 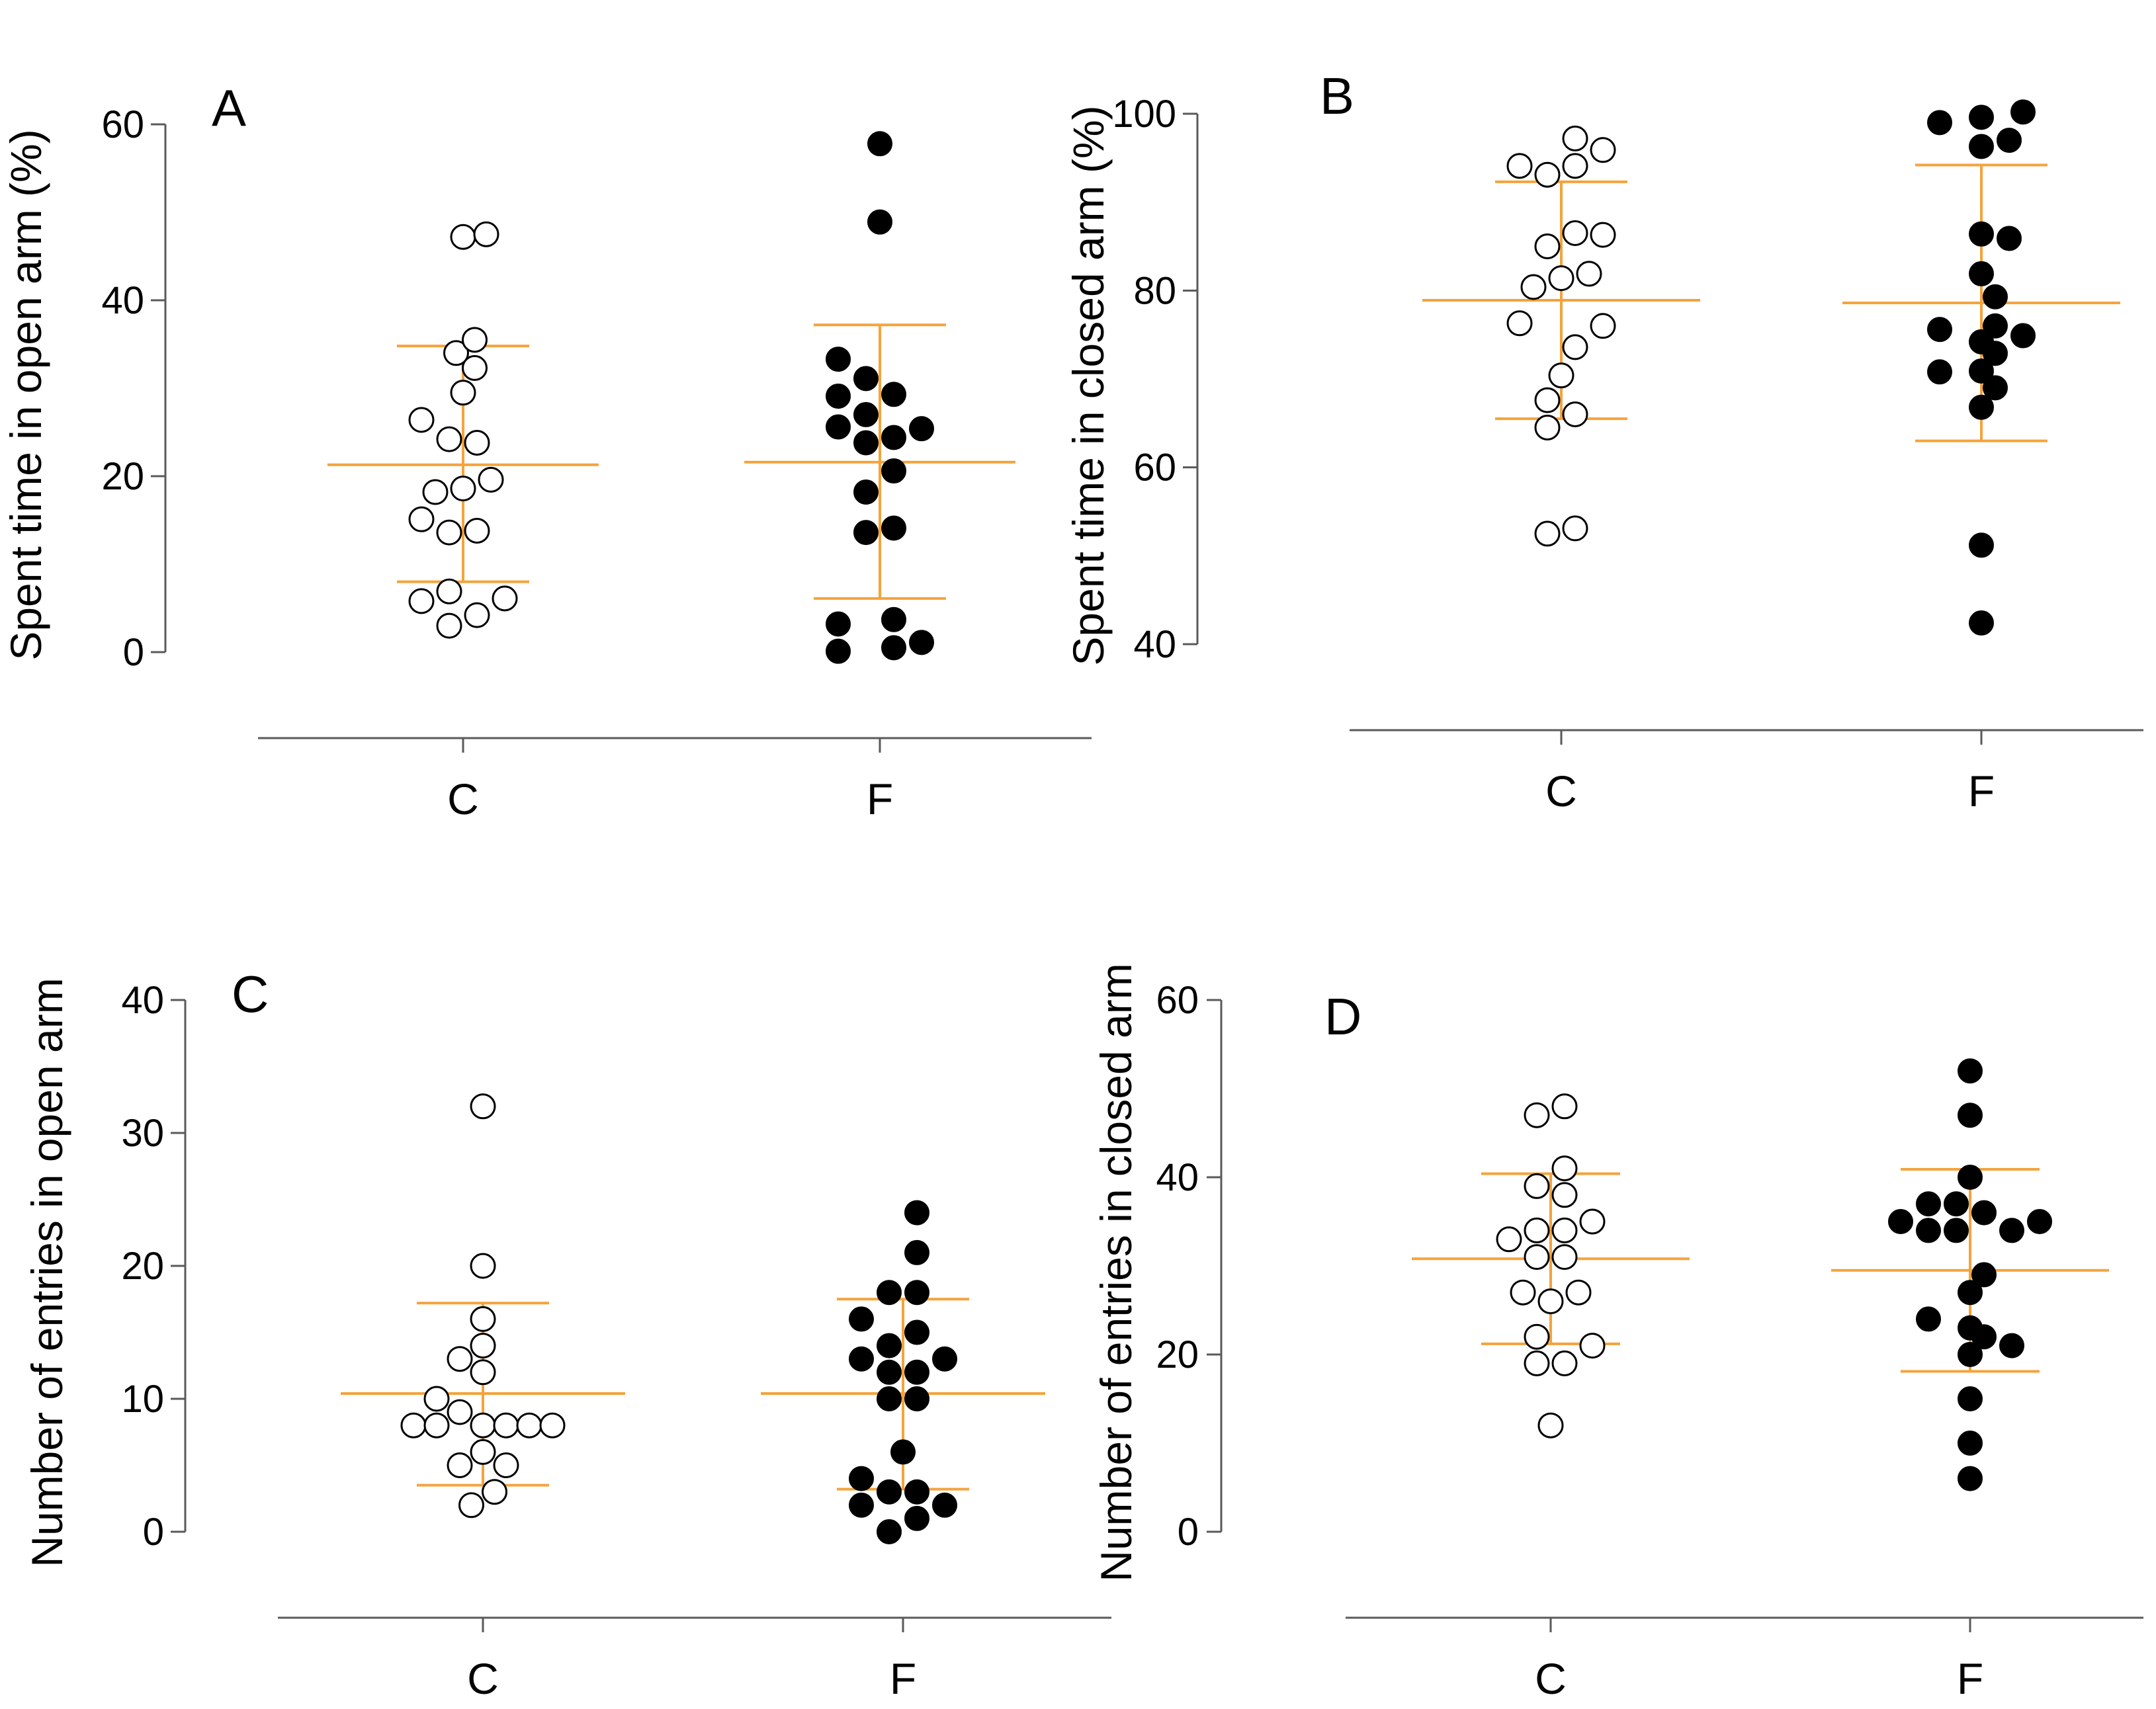 What do you see at coordinates (1116, 1272) in the screenshot?
I see `y-axis-title: Number of entries in closed arm` at bounding box center [1116, 1272].